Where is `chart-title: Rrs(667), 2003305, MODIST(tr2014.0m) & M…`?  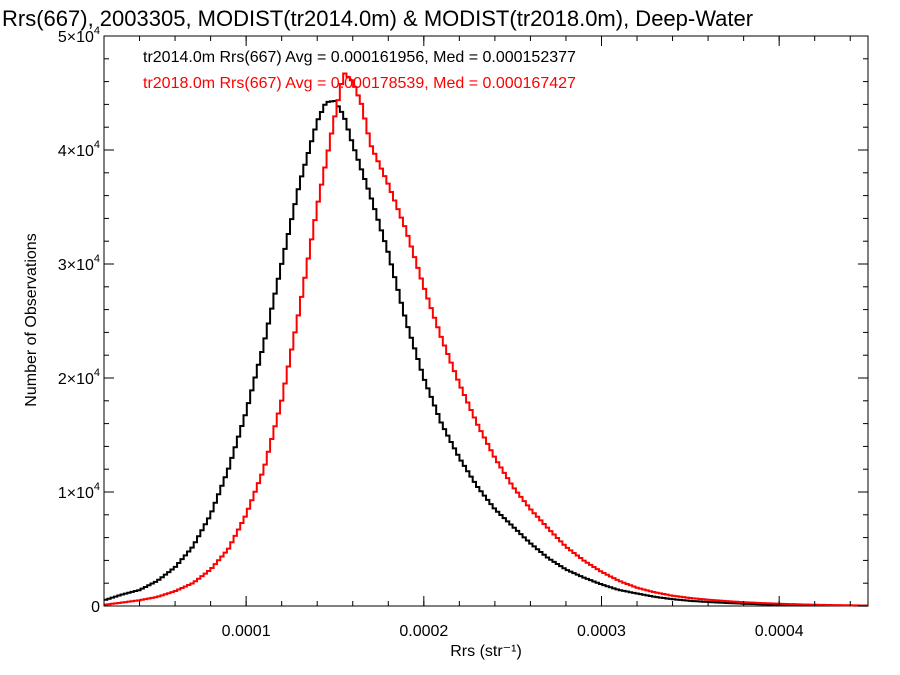 chart-title: Rrs(667), 2003305, MODIST(tr2014.0m) & M… is located at coordinates (377, 18).